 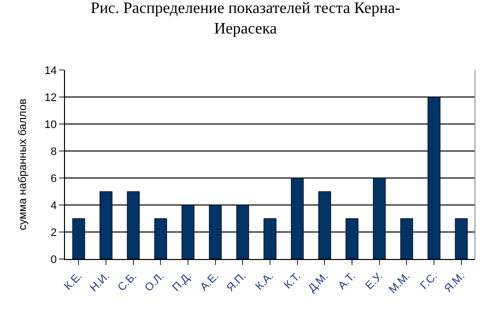 I want to click on x-tick-label: А.Т., so click(x=347, y=281).